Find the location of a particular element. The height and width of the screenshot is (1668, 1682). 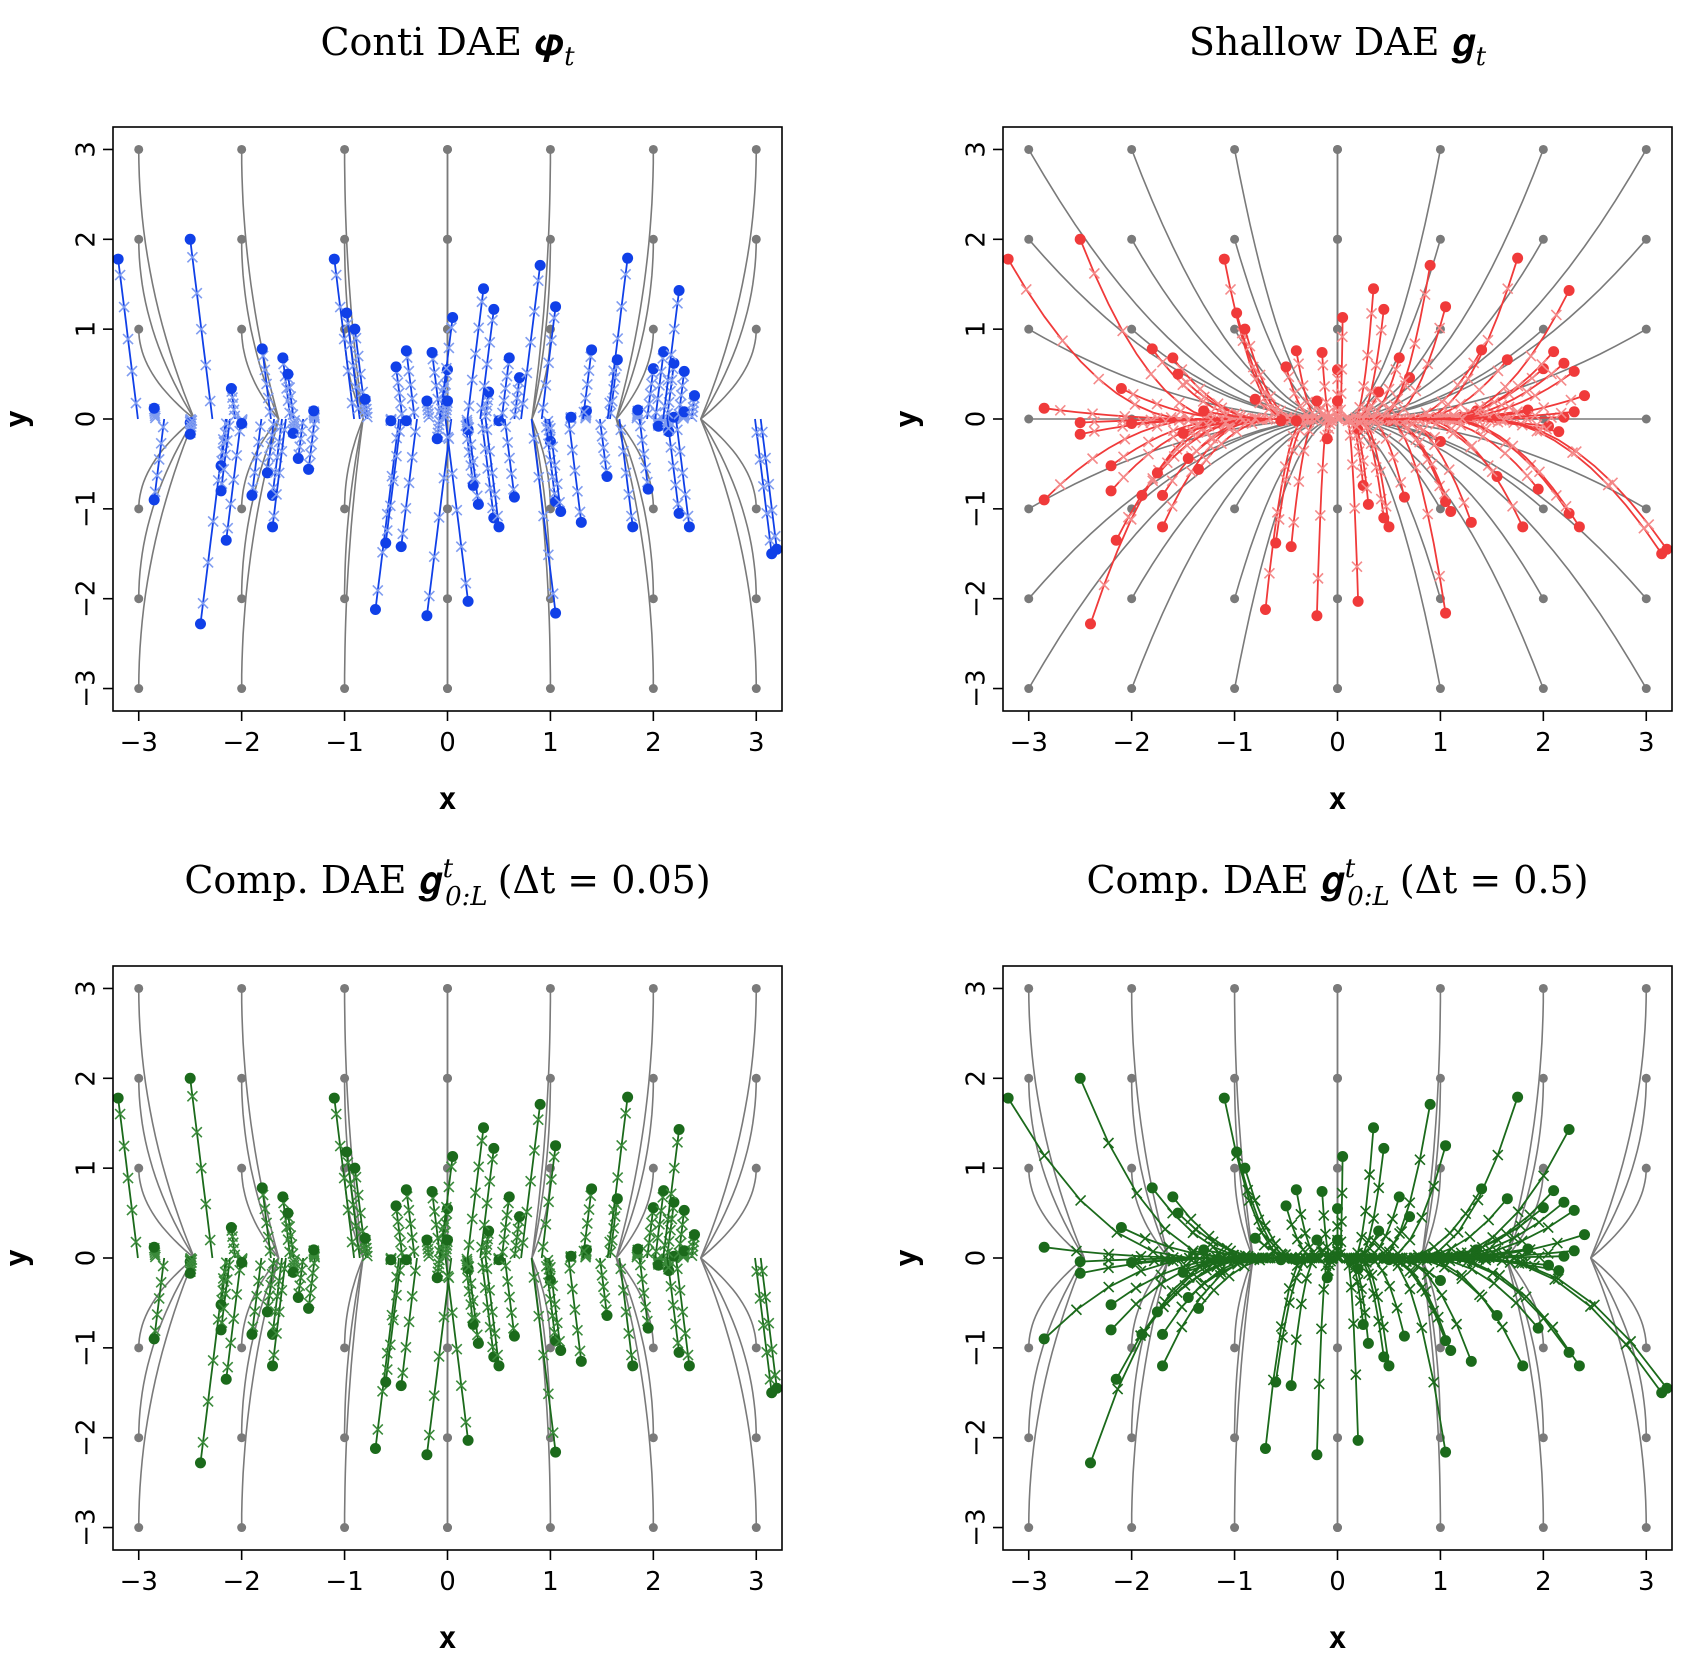

chart-title: Comp. DAE 𝒈t 0:L (Δt = 0.05) is located at coordinates (447, 883).